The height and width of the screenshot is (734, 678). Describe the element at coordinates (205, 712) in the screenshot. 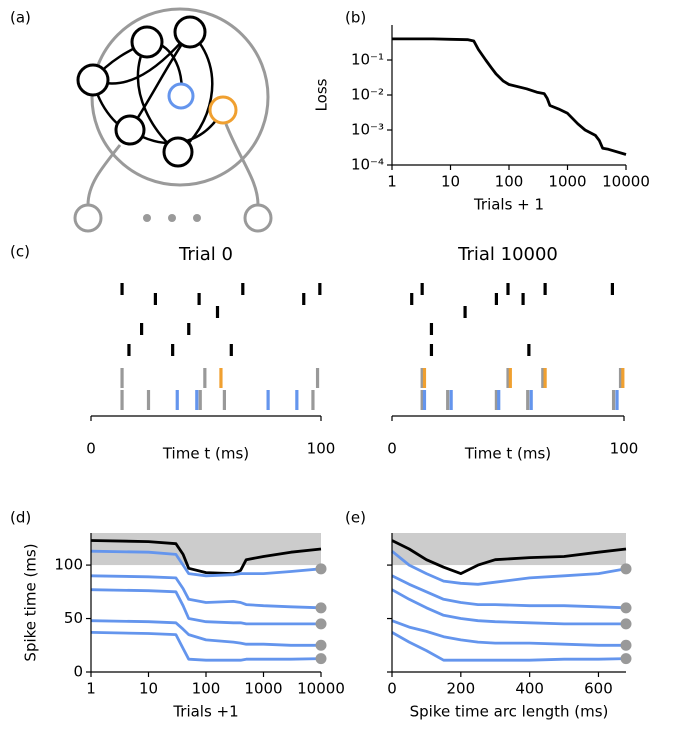

I see `x-axis-label: Trials +1` at that location.